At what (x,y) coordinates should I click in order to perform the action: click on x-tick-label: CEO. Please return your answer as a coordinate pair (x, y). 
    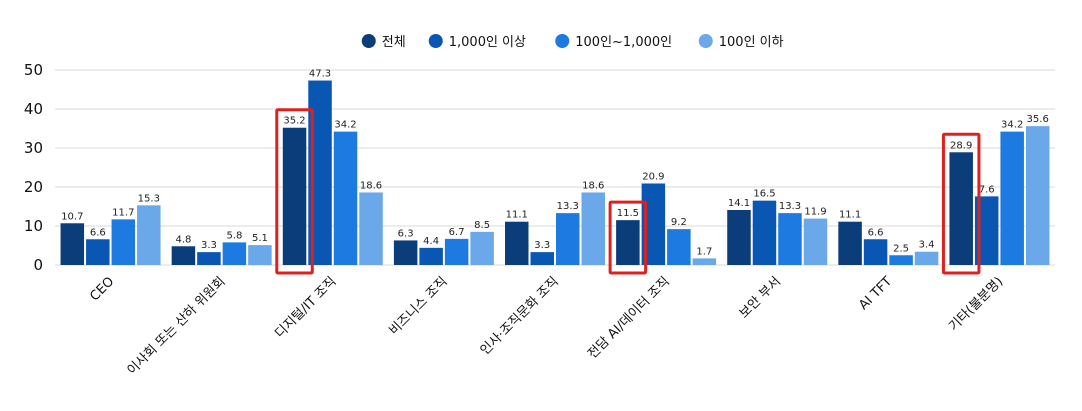
    Looking at the image, I should click on (102, 289).